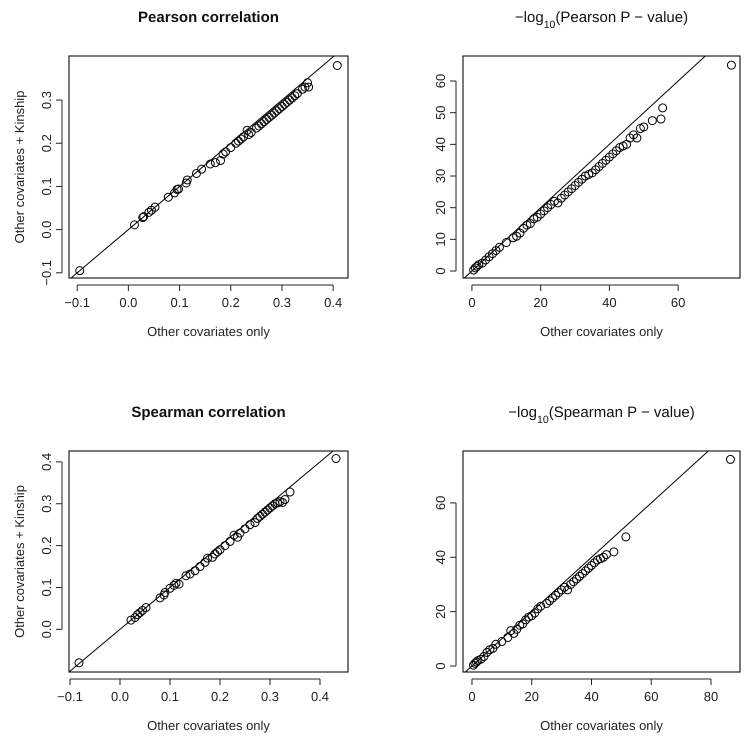  I want to click on y-tick-label: 0.1, so click(46, 186).